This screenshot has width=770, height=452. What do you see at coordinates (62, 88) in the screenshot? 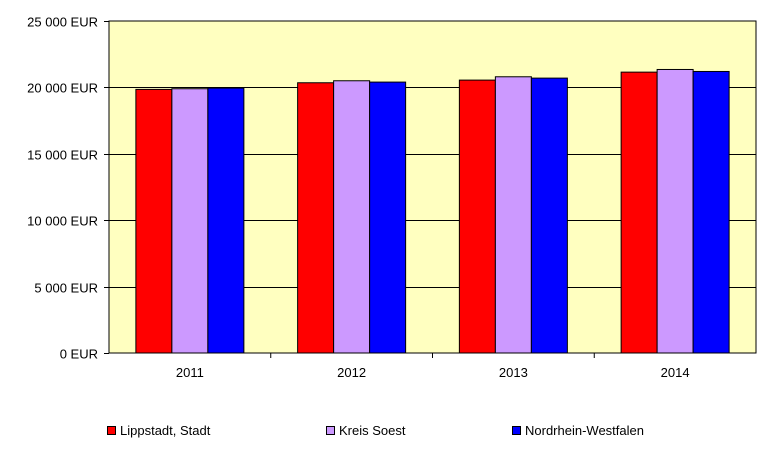
I see `y-tick-label: 20 000 EUR` at bounding box center [62, 88].